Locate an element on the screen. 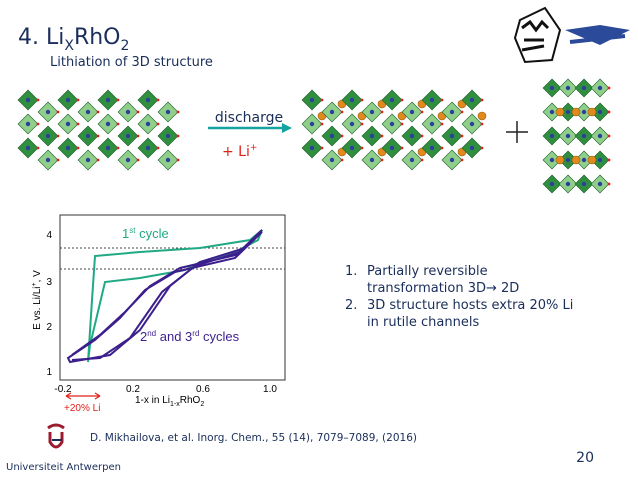 This screenshot has width=638, height=478. label-sup: rd is located at coordinates (195, 333).